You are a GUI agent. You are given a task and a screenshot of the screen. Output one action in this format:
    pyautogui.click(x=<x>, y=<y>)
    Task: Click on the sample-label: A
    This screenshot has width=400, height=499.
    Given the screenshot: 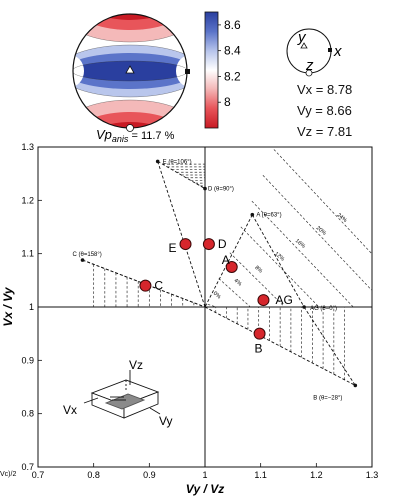 What is the action you would take?
    pyautogui.click(x=226, y=260)
    